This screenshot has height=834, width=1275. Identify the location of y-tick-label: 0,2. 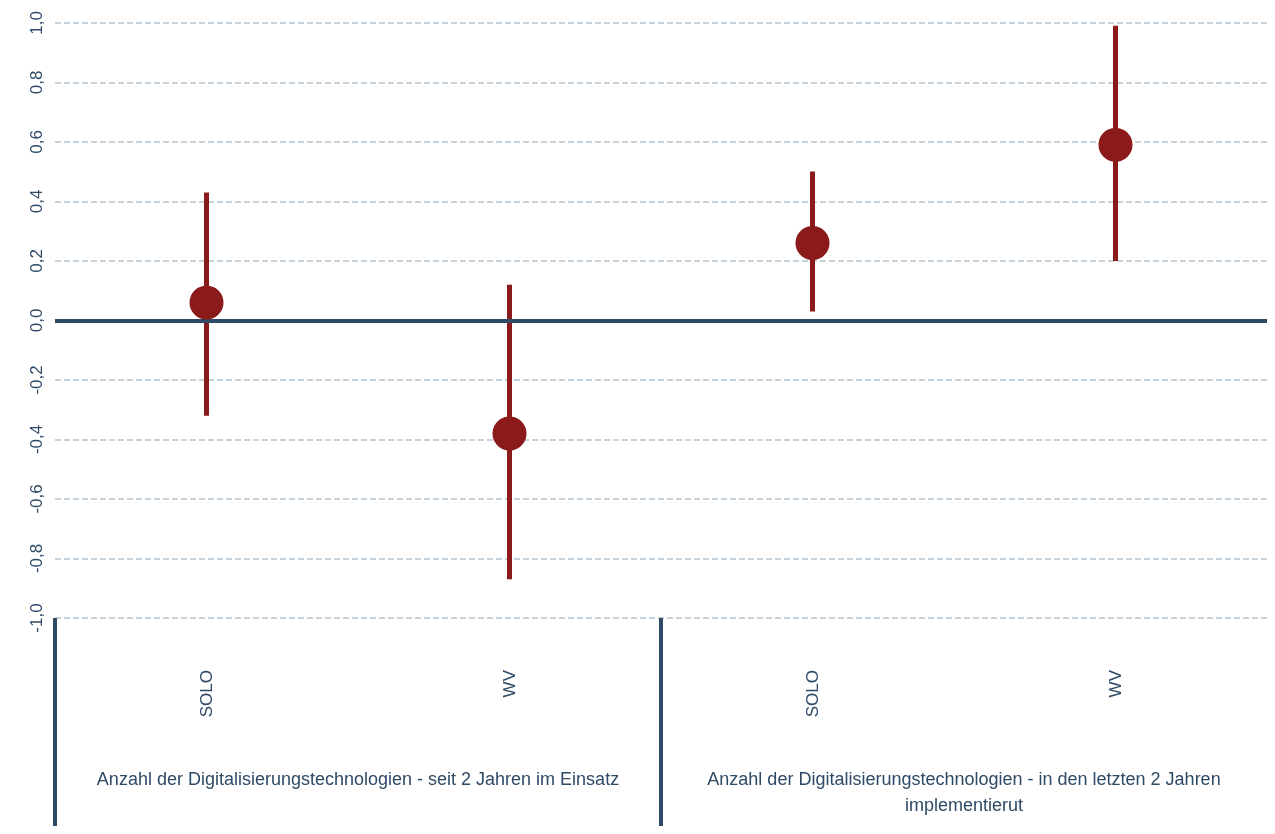
(36, 261).